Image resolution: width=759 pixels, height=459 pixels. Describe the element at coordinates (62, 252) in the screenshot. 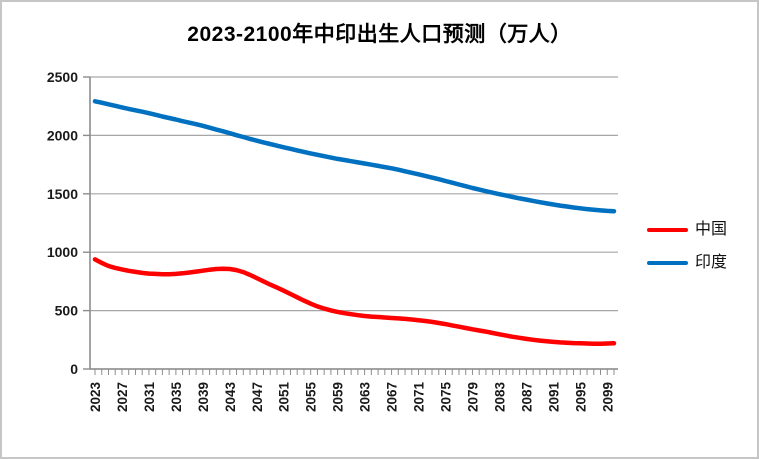

I see `y-tick-label: 1000` at that location.